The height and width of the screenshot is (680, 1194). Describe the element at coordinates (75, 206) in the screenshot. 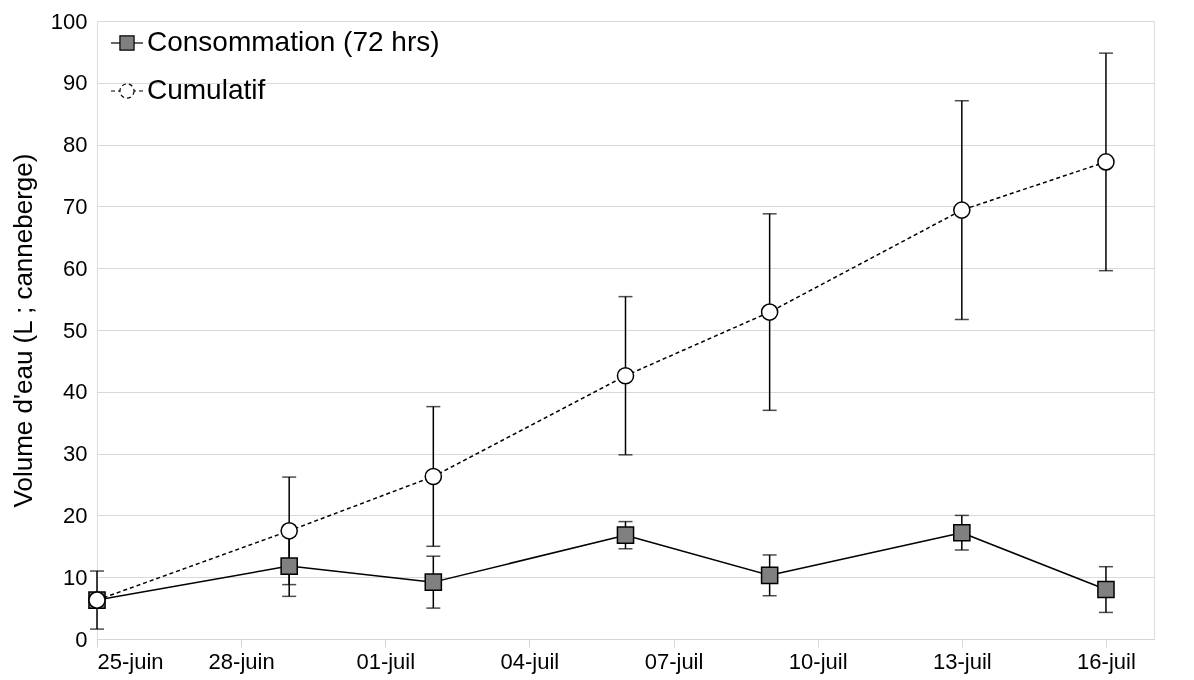

I see `y-tick-label: 70` at that location.